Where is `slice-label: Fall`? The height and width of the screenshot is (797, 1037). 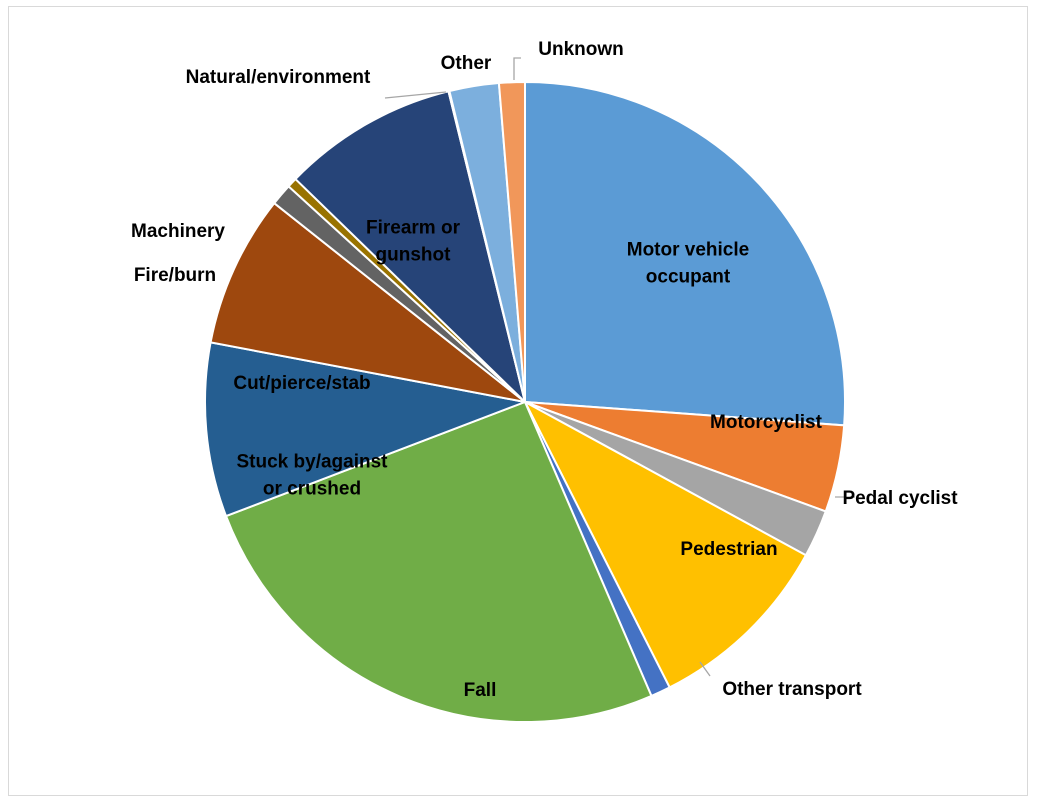
slice-label: Fall is located at coordinates (480, 690).